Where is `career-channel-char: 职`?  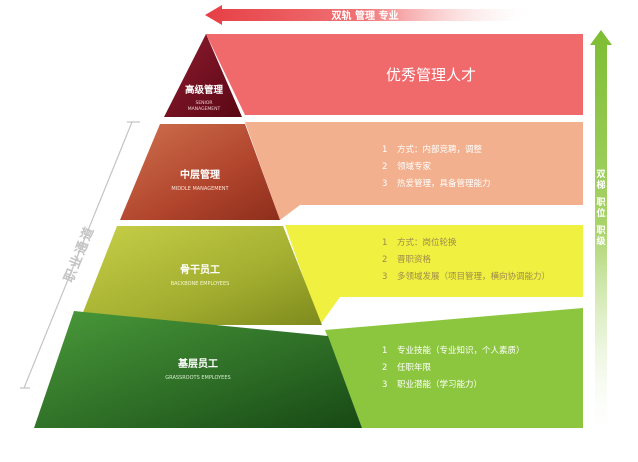
career-channel-char: 职 is located at coordinates (71, 276).